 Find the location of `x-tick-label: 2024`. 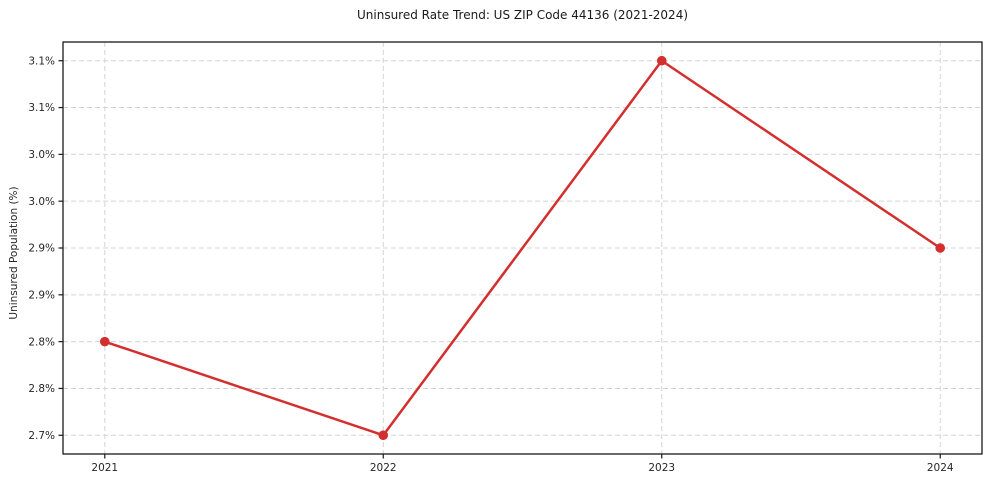

x-tick-label: 2024 is located at coordinates (940, 468).